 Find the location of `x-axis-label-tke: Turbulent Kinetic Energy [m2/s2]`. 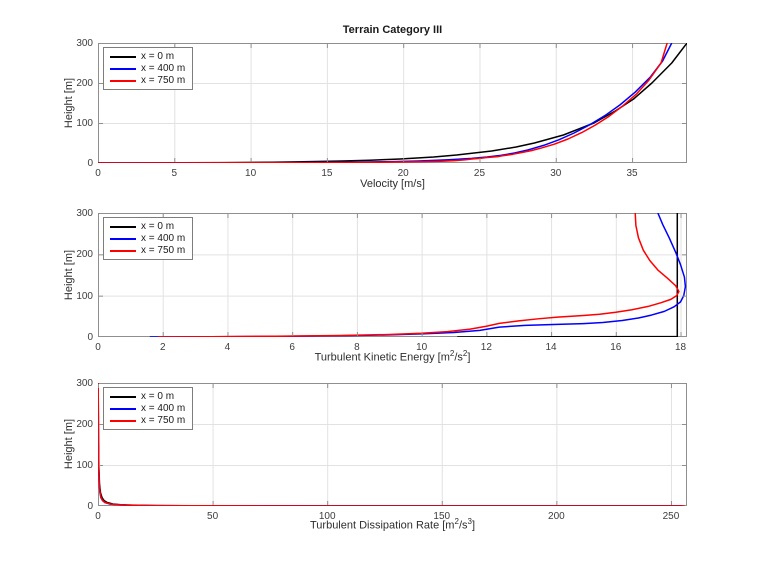

x-axis-label-tke: Turbulent Kinetic Energy [m2/s2] is located at coordinates (392, 356).